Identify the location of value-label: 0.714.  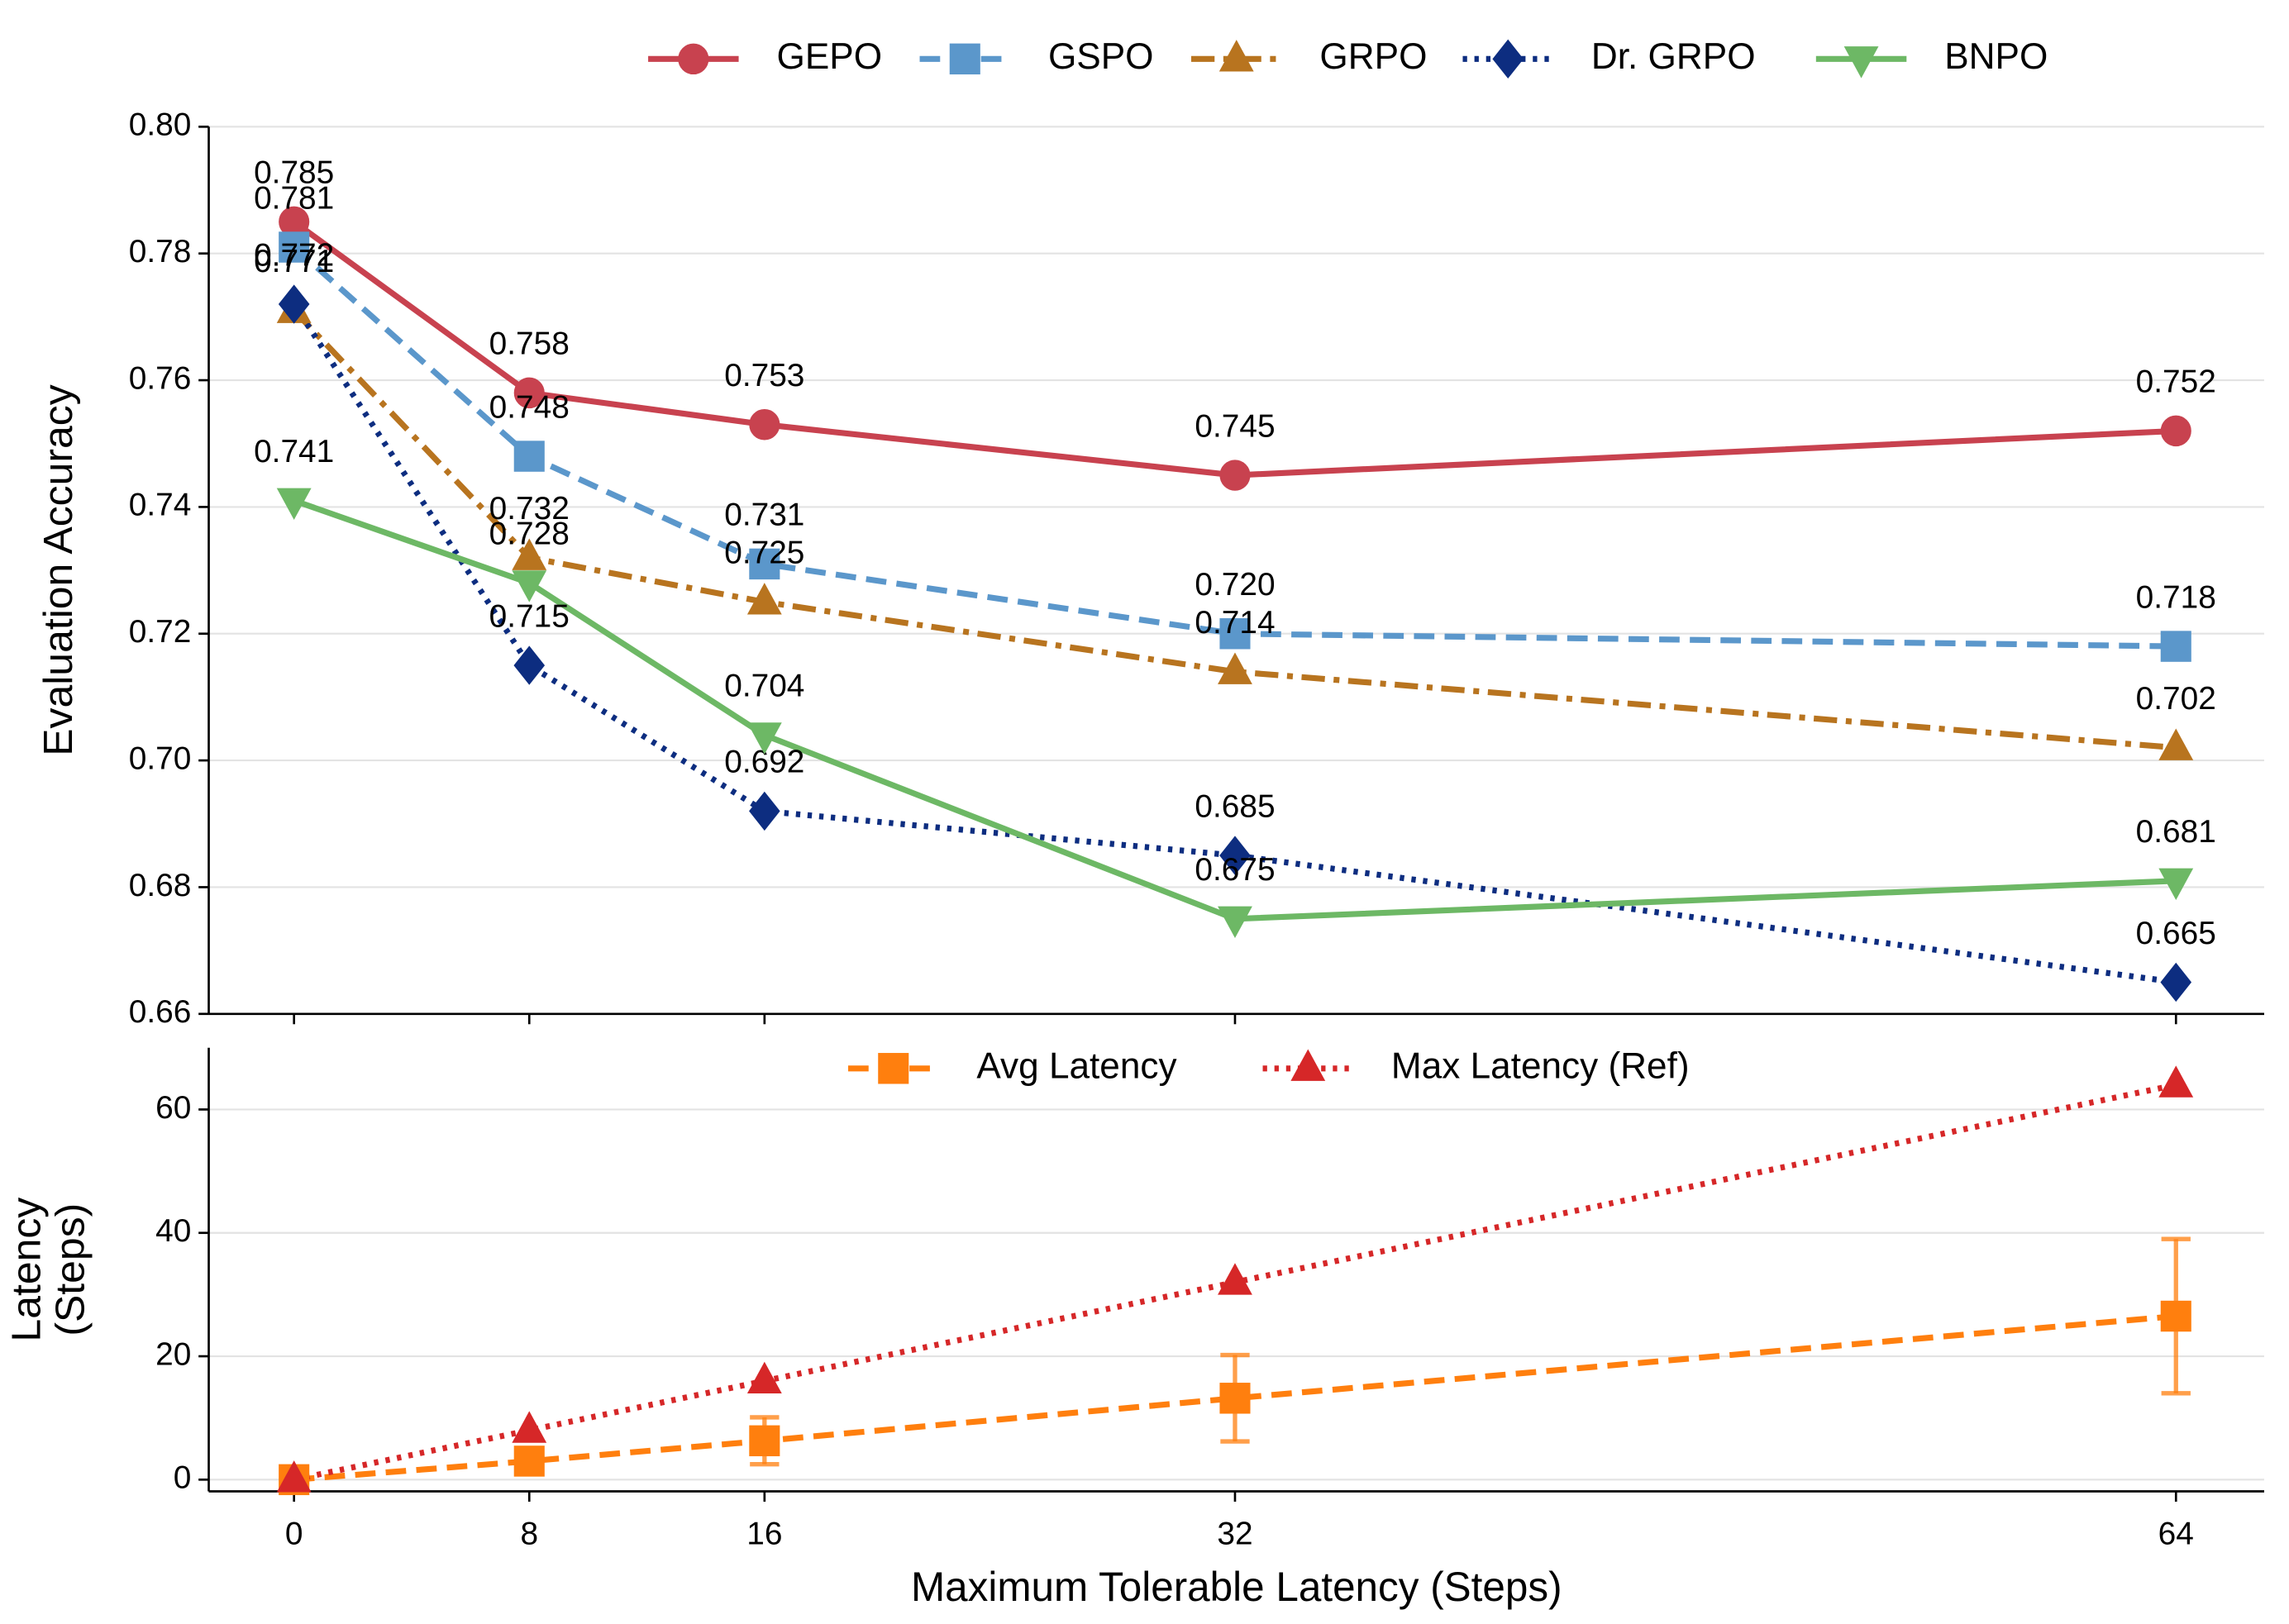
(1235, 623).